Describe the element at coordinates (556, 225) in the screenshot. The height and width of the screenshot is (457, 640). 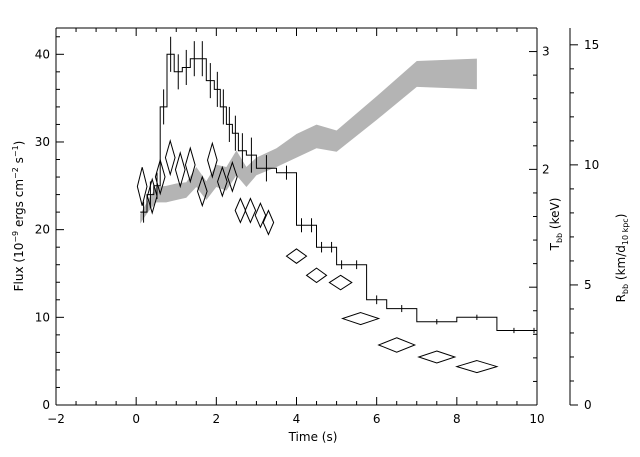
I see `y-kT-axis-title: Tbb (keV)` at that location.